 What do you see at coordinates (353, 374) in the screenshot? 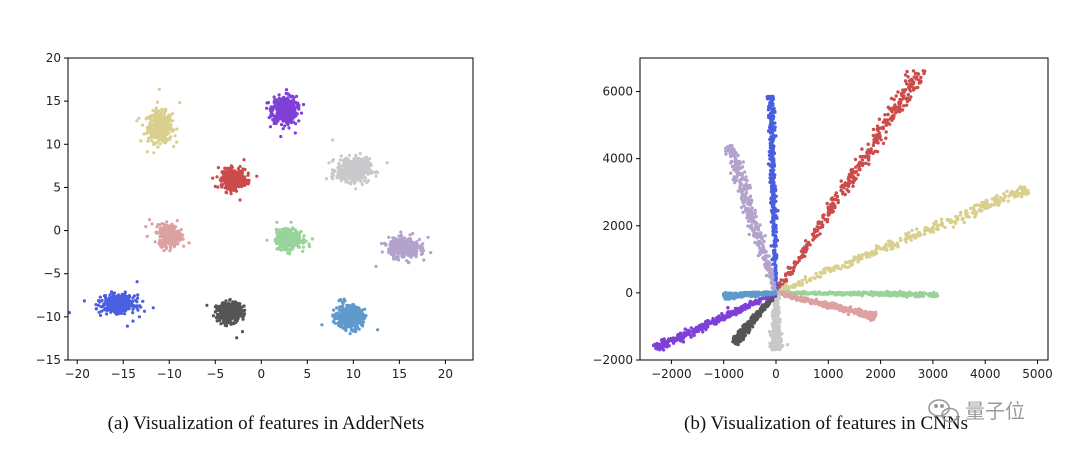
I see `plot0-xtick-label: 10` at bounding box center [353, 374].